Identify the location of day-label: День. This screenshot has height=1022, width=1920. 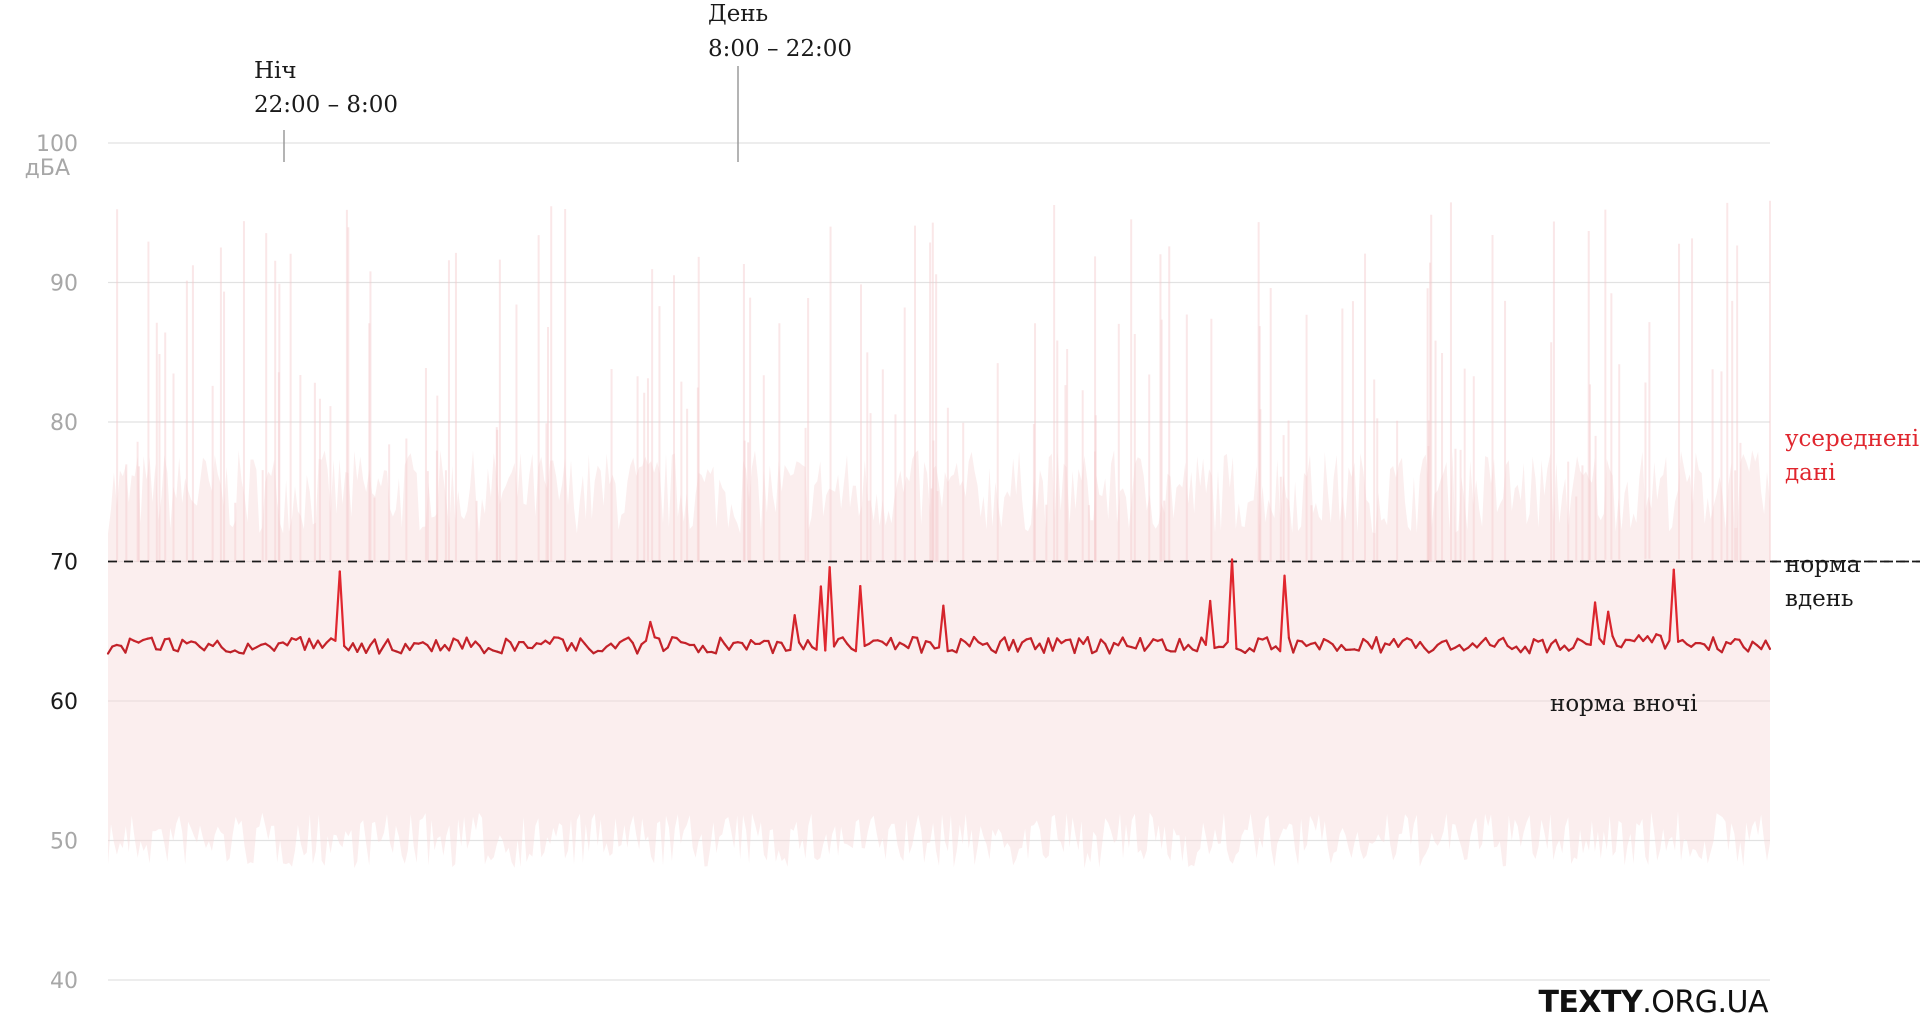
(738, 14).